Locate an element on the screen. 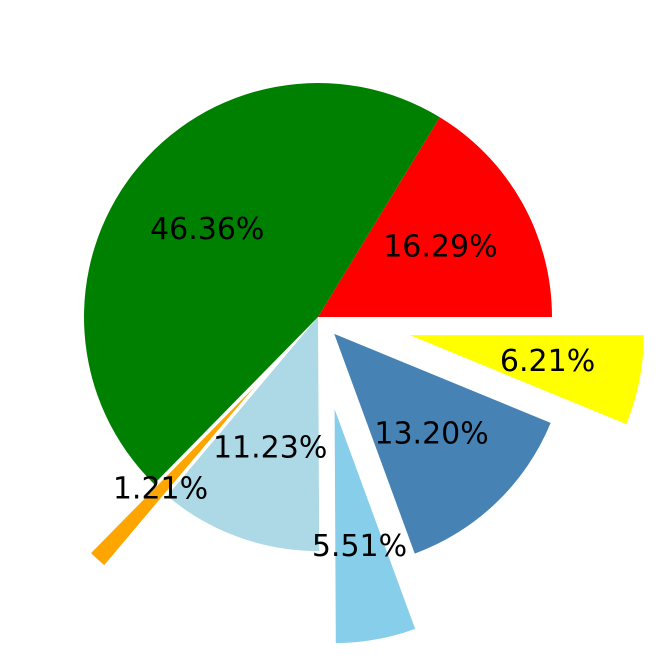 This screenshot has width=664, height=664. slice-label: 1.21% is located at coordinates (160, 489).